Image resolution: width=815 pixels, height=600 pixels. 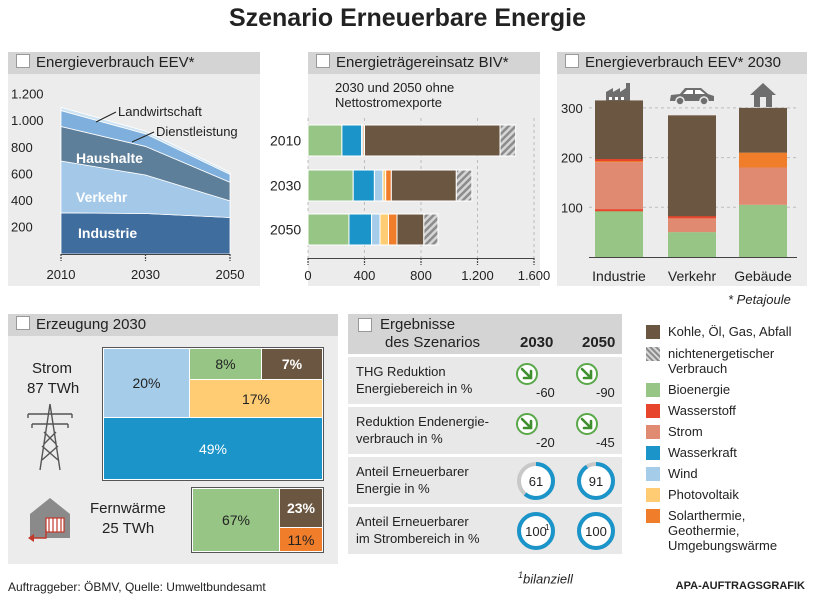 What do you see at coordinates (285, 230) in the screenshot?
I see `biv-category-label: 2050` at bounding box center [285, 230].